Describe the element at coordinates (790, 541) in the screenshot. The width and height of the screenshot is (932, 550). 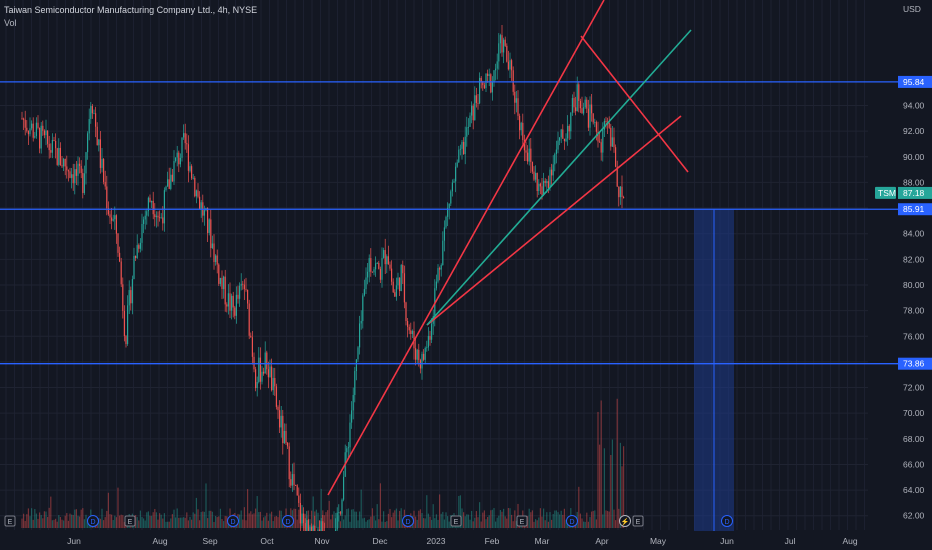
I see `time-axis-tick: Jul` at that location.